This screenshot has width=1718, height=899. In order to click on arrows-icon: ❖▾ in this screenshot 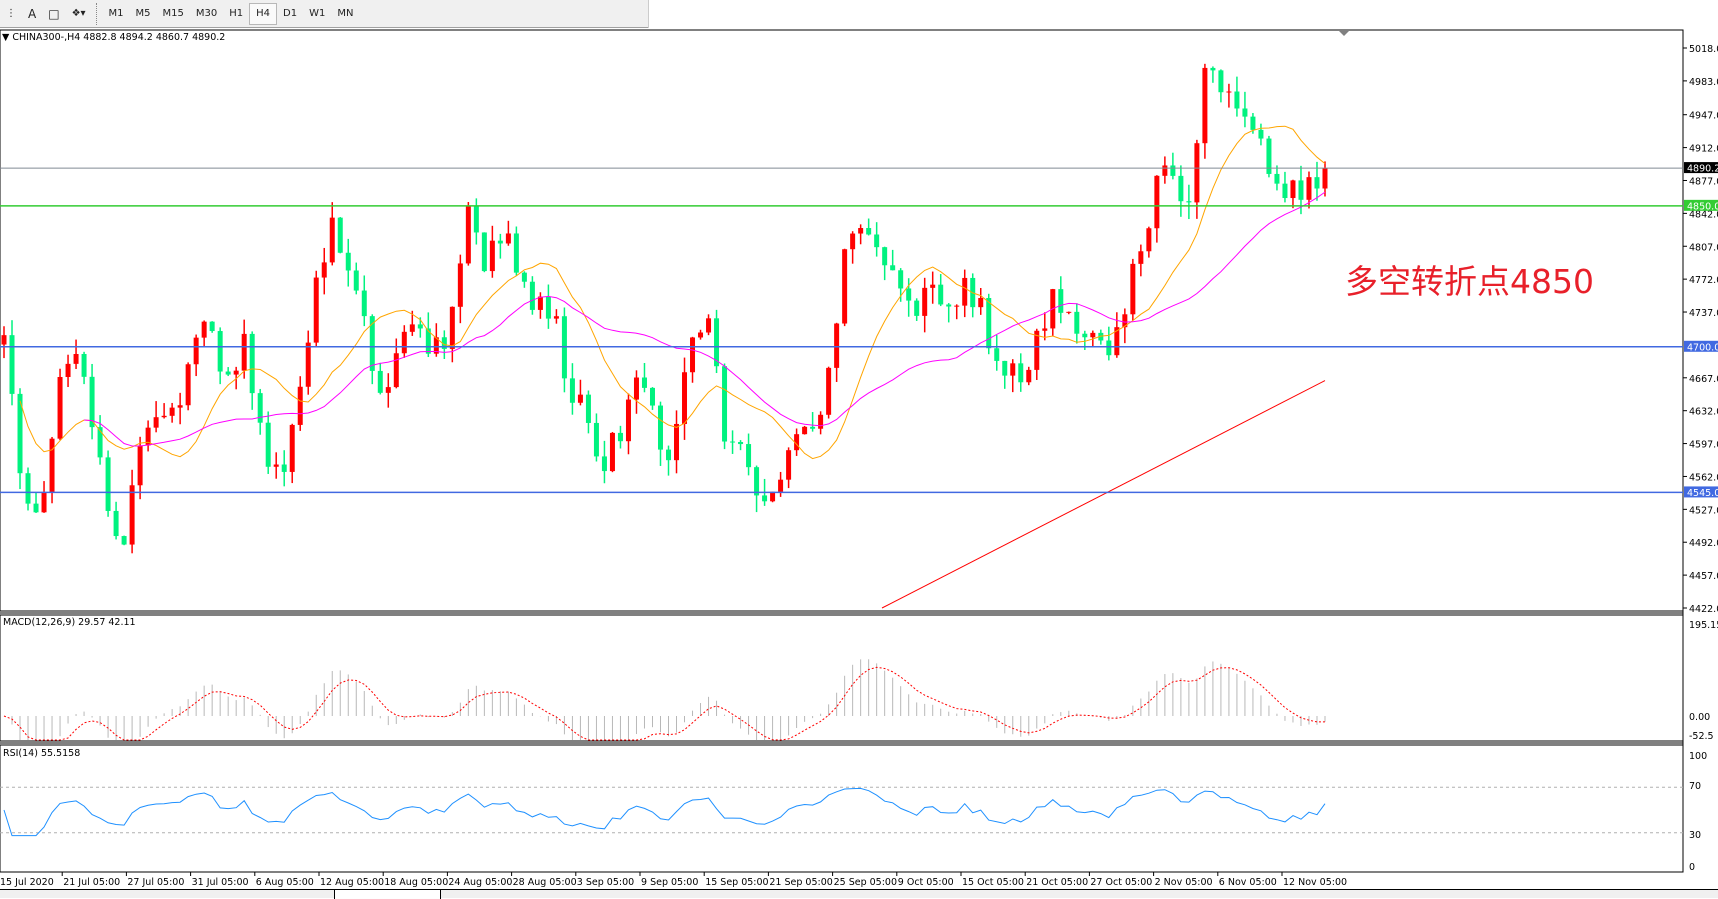, I will do `click(78, 13)`.